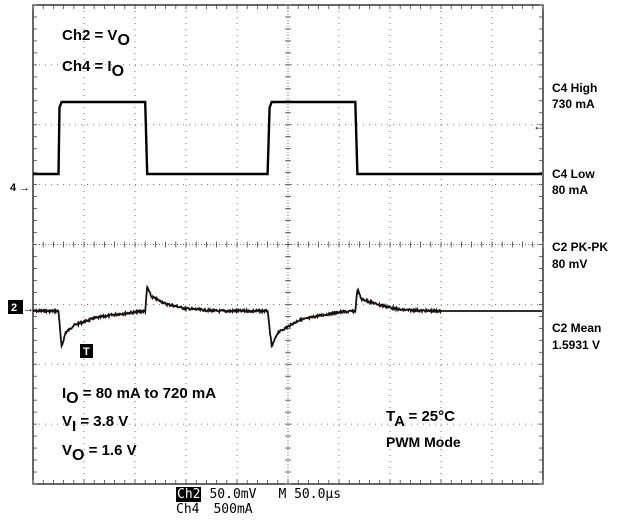  Describe the element at coordinates (96, 38) in the screenshot. I see `ch2-definition: Ch2 = VO` at that location.